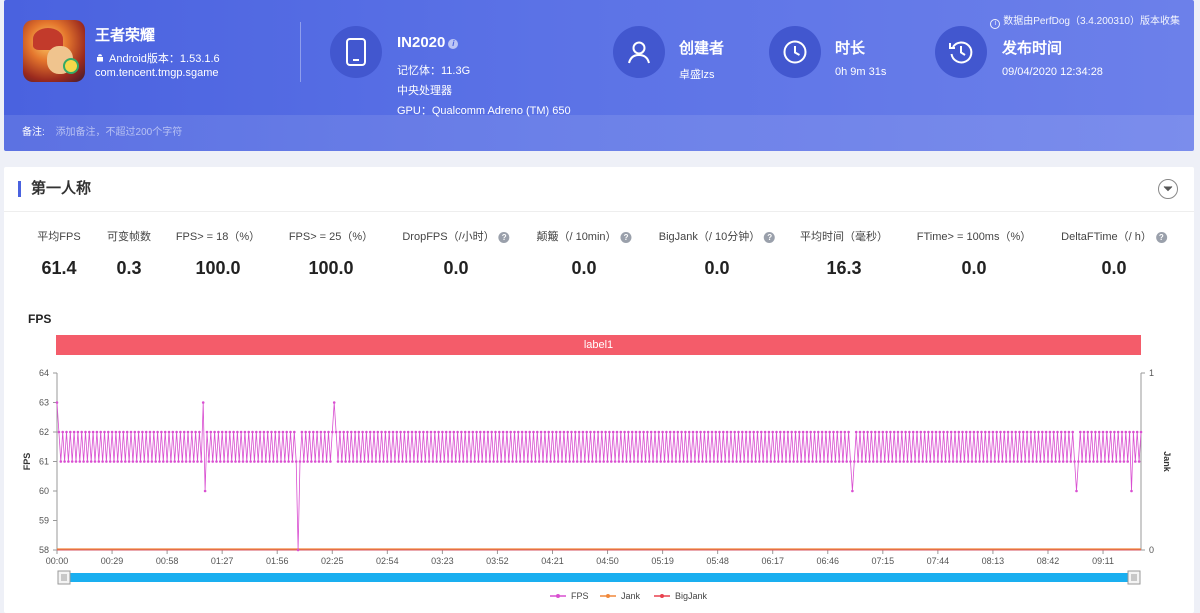  I want to click on legend-label: Jank, so click(631, 596).